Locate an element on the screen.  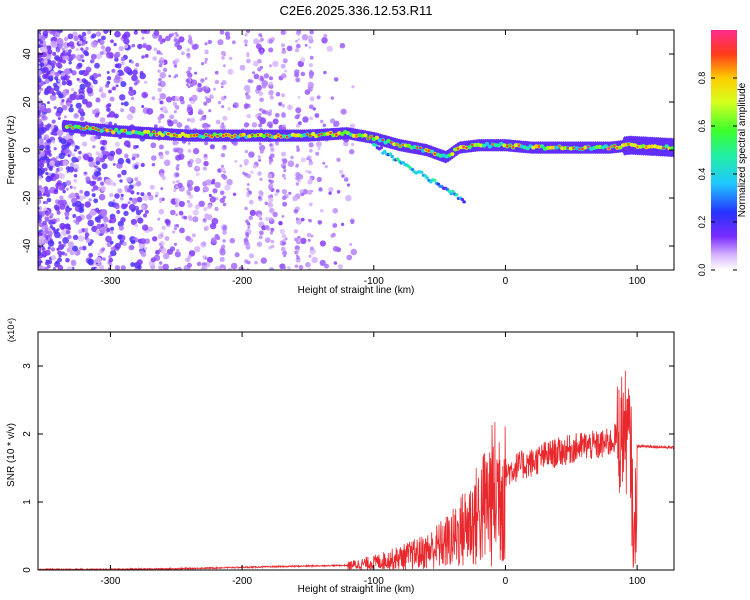
snr-y-tick-label: 3 is located at coordinates (27, 366).